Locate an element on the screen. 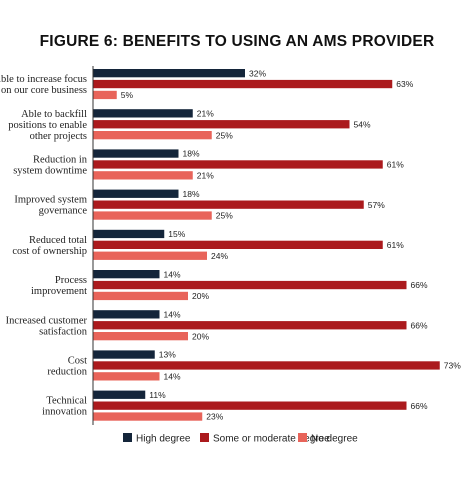 This screenshot has width=474, height=483. category-label: Cost reduction is located at coordinates (67, 366).